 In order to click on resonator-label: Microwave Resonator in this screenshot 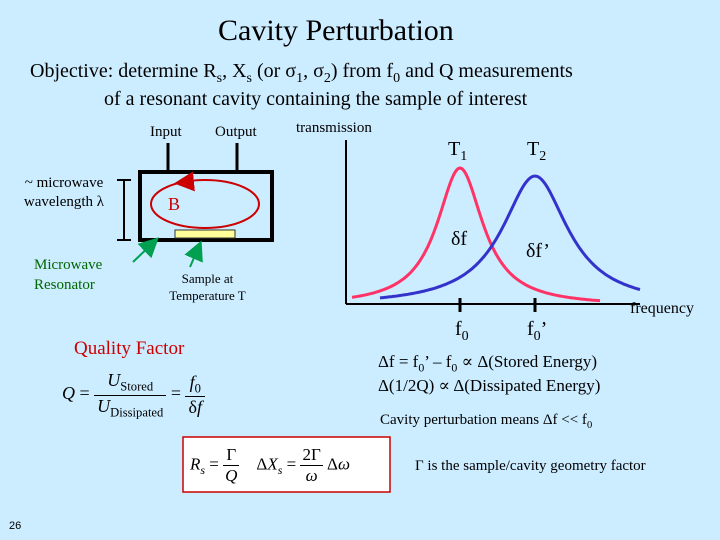, I will do `click(68, 275)`.